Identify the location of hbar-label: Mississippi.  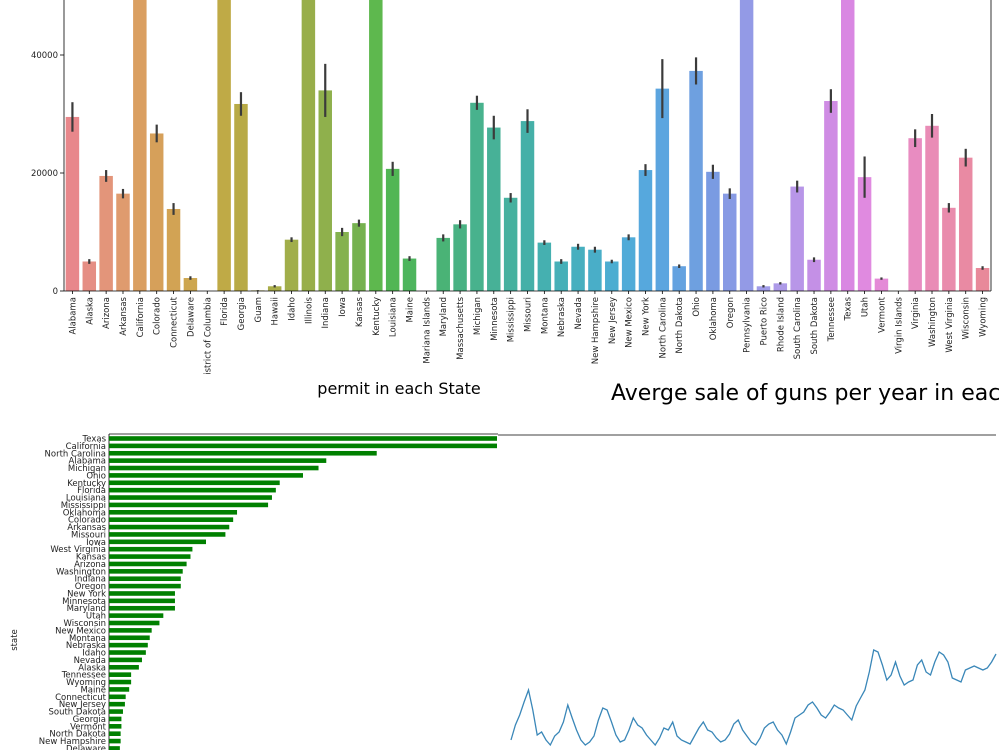
(83, 506).